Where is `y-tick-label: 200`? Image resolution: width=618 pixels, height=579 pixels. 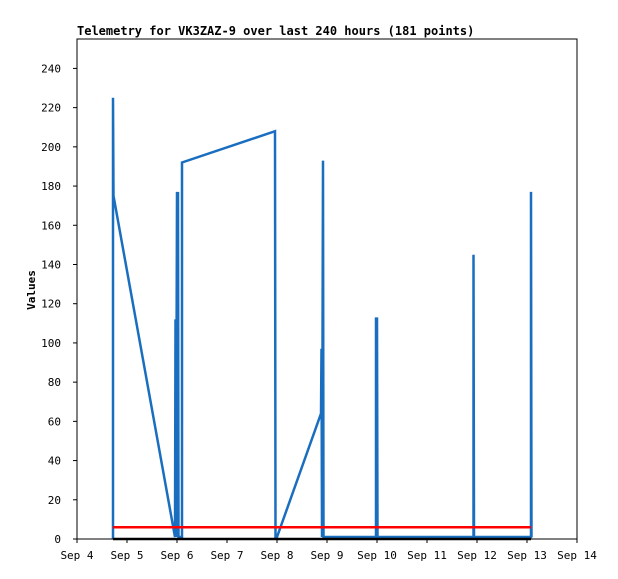
y-tick-label: 200 is located at coordinates (51, 147).